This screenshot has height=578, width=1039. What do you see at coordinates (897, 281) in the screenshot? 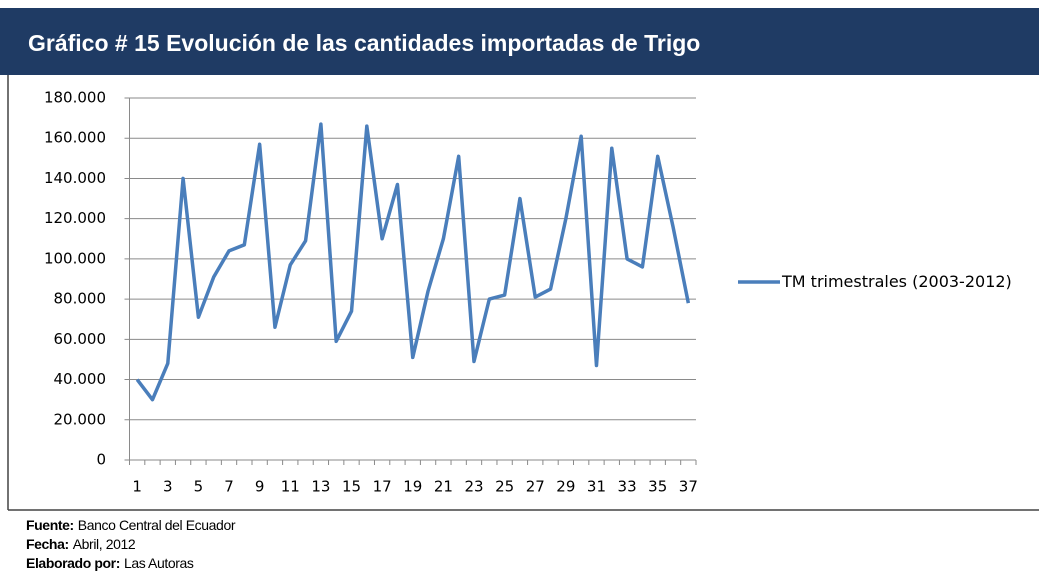
I see `legend-label: TM trimestrales (2003-2012)` at bounding box center [897, 281].